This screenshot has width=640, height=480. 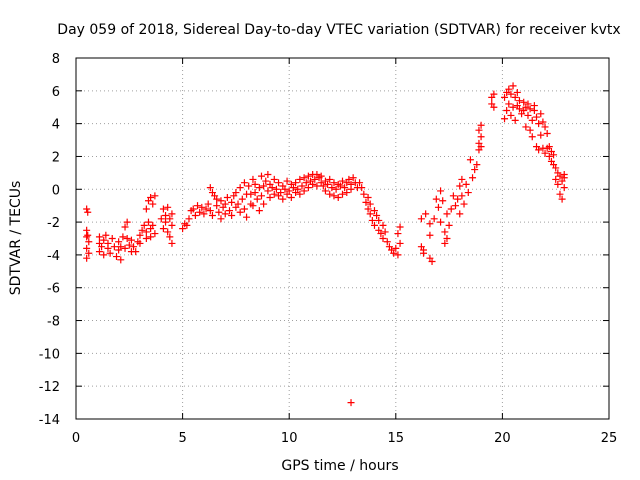 I want to click on x-axis-label: GPS time / hours, so click(x=339, y=466).